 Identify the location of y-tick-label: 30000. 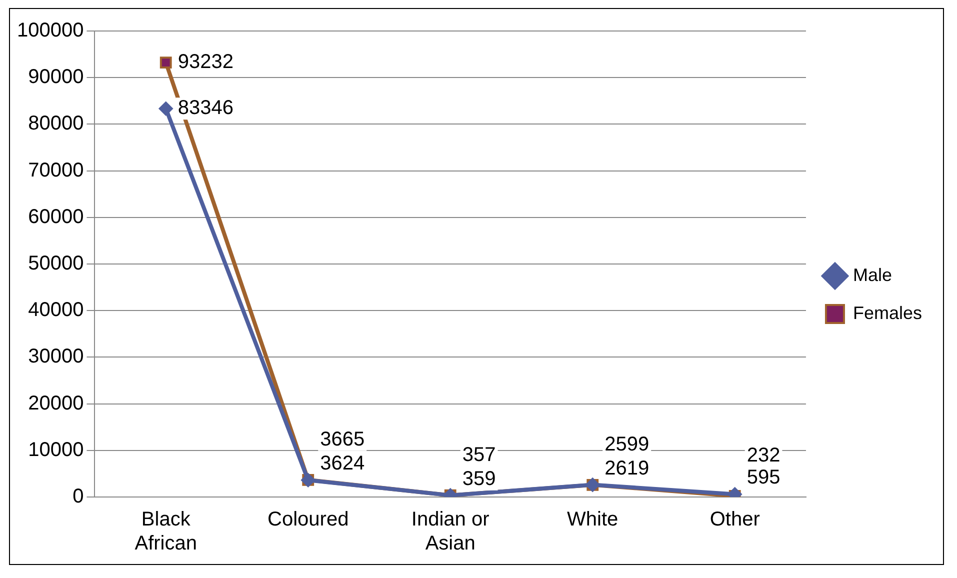
(56, 357).